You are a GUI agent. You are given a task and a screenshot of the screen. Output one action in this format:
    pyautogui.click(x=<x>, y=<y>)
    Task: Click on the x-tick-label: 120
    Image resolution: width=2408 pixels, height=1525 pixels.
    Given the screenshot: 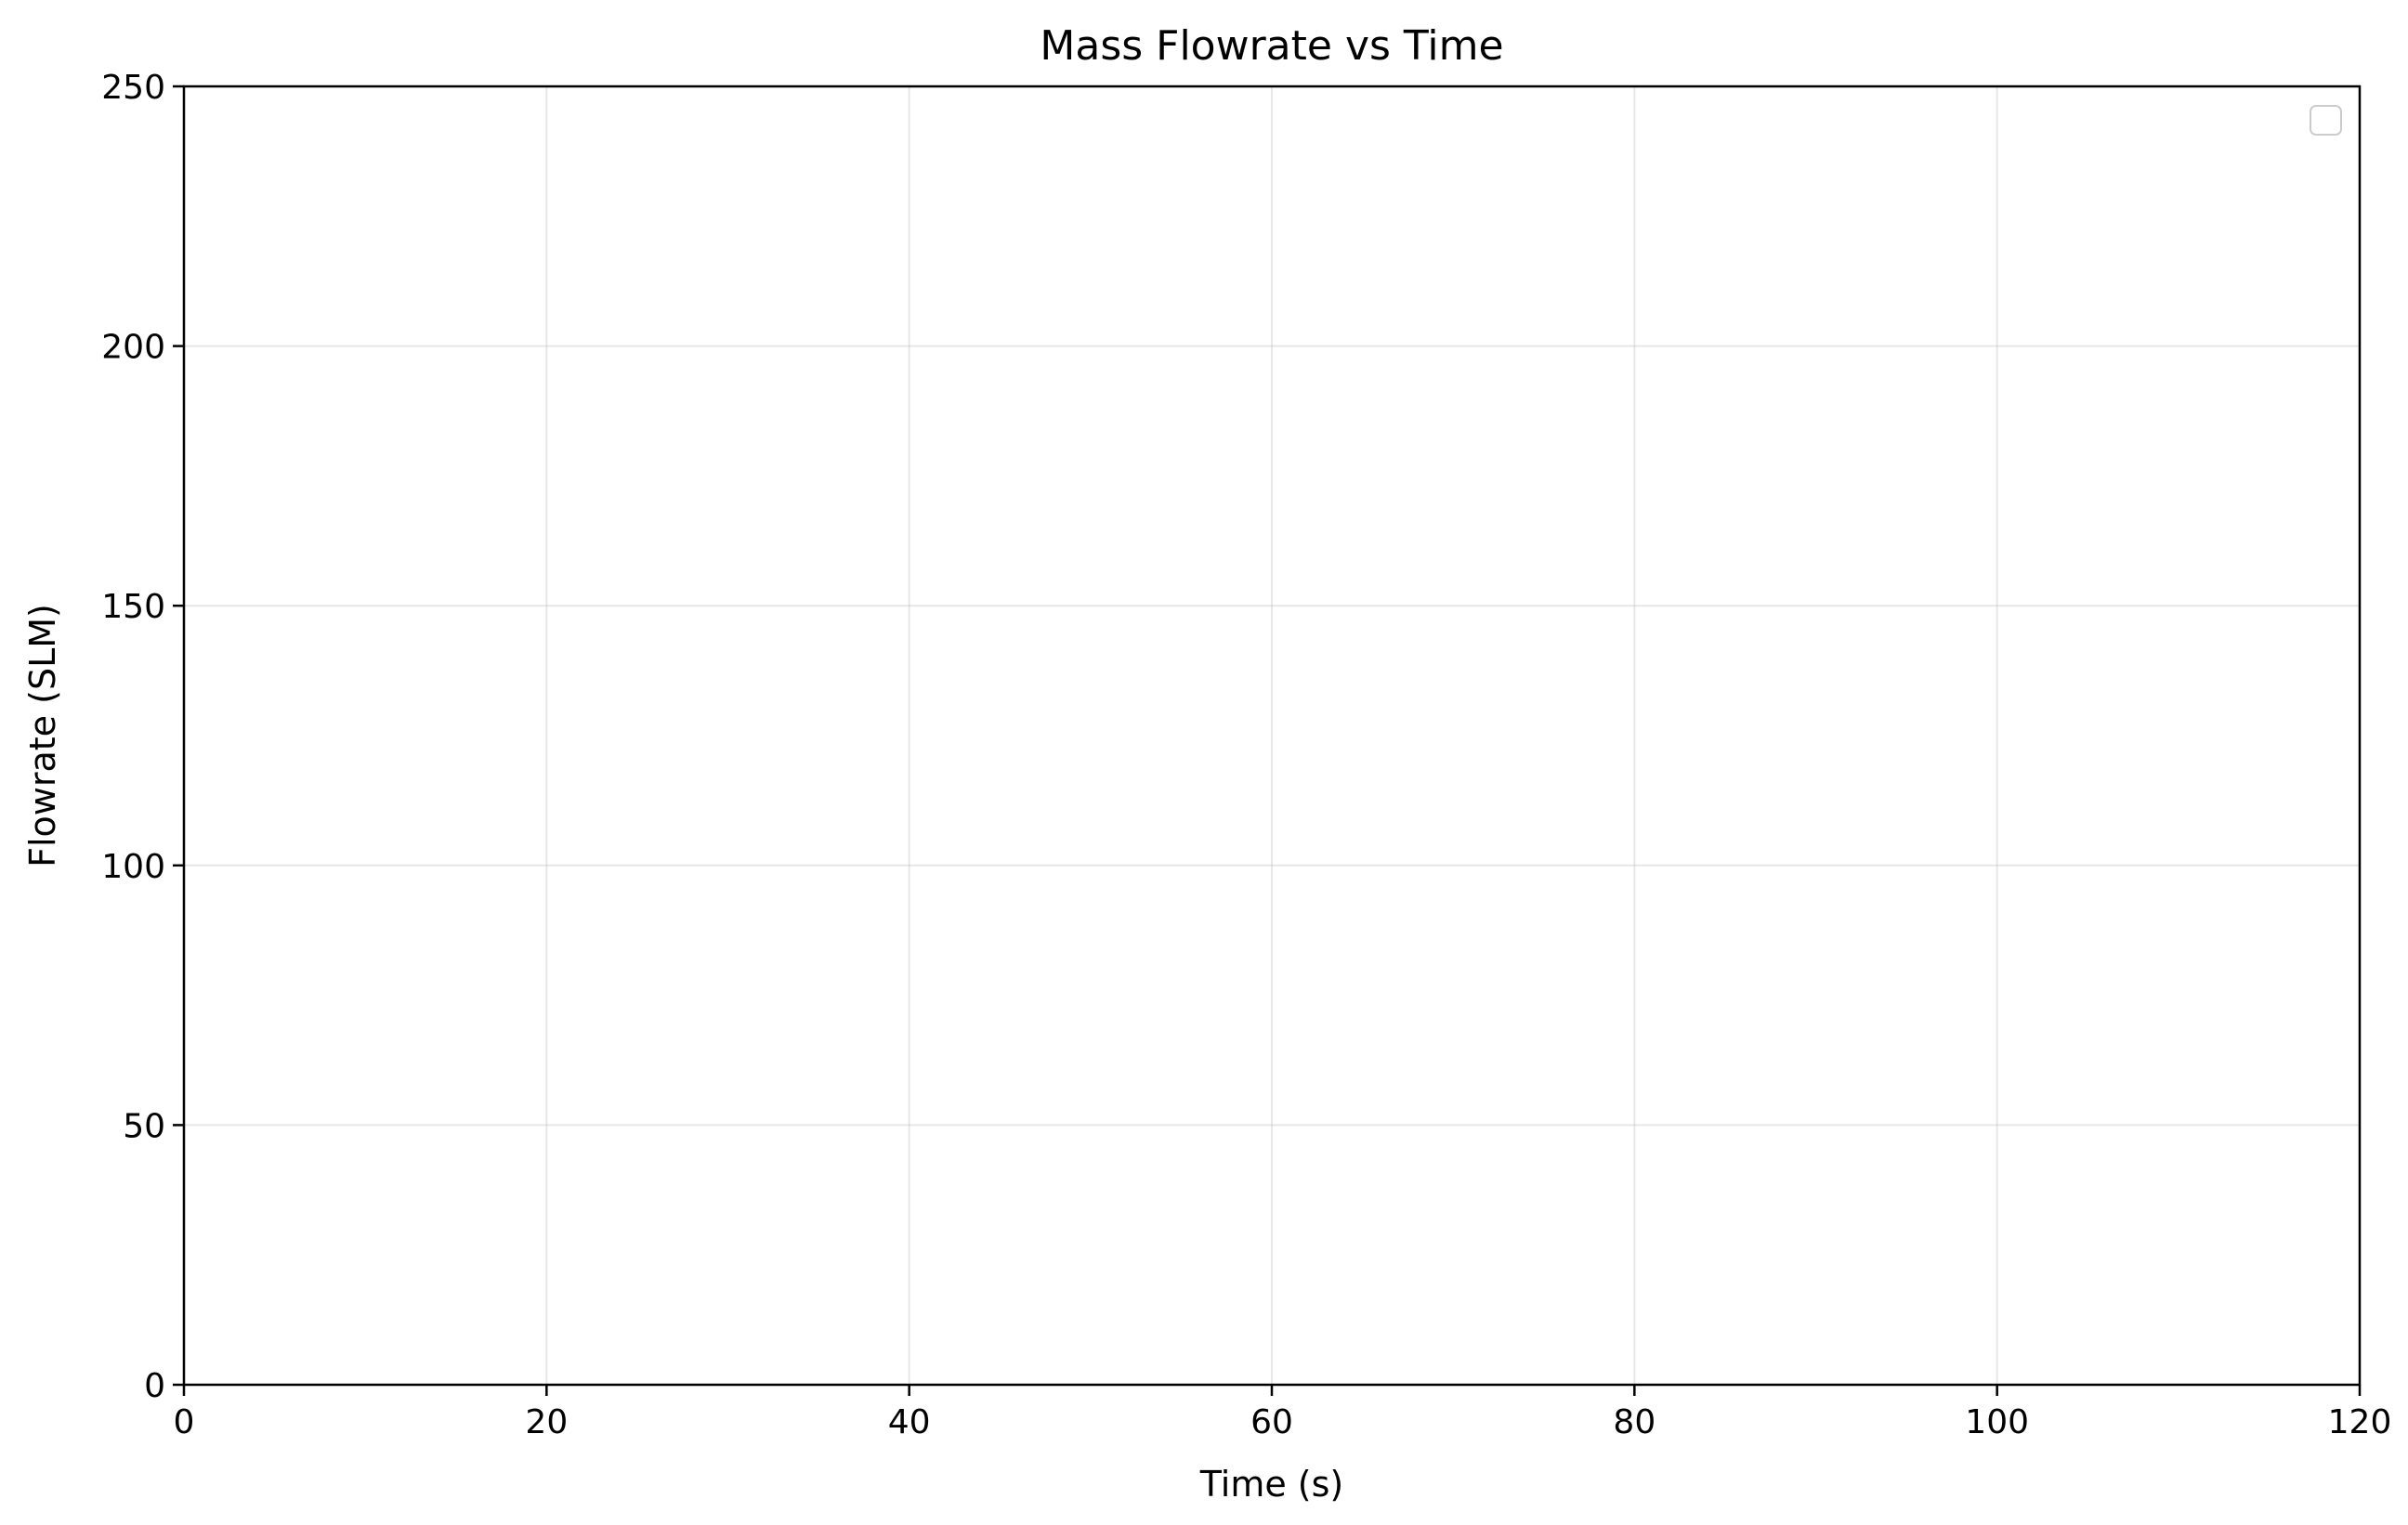 What is the action you would take?
    pyautogui.click(x=2360, y=1422)
    